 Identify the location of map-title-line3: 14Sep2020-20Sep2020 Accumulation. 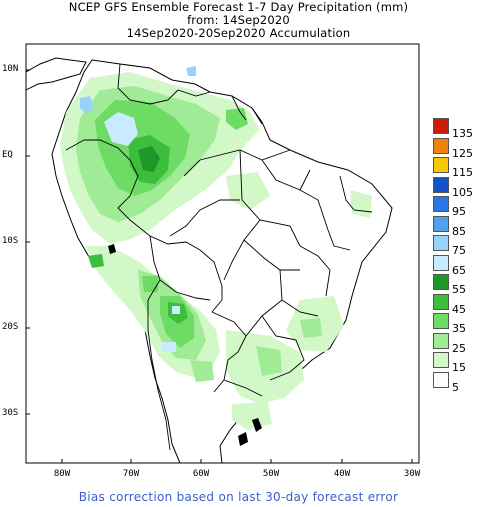
(238, 33).